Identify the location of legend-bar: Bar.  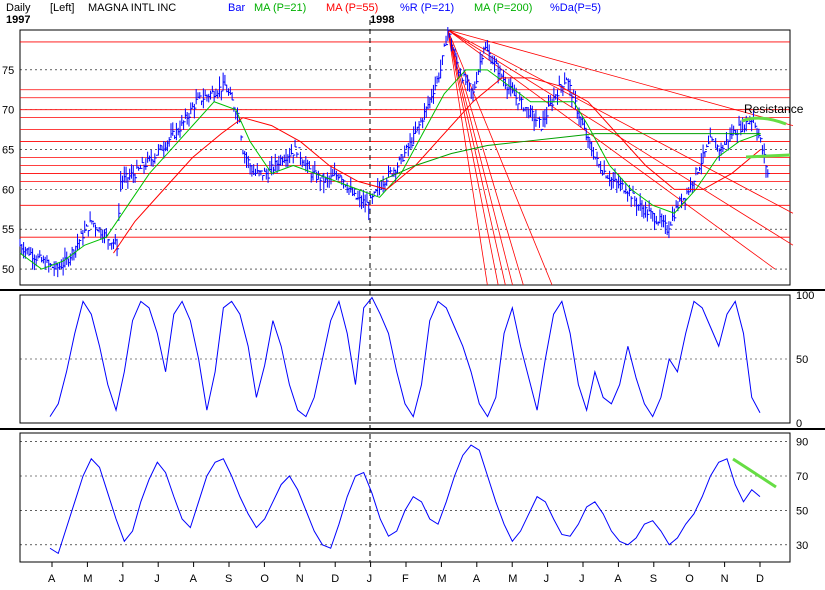
(237, 8).